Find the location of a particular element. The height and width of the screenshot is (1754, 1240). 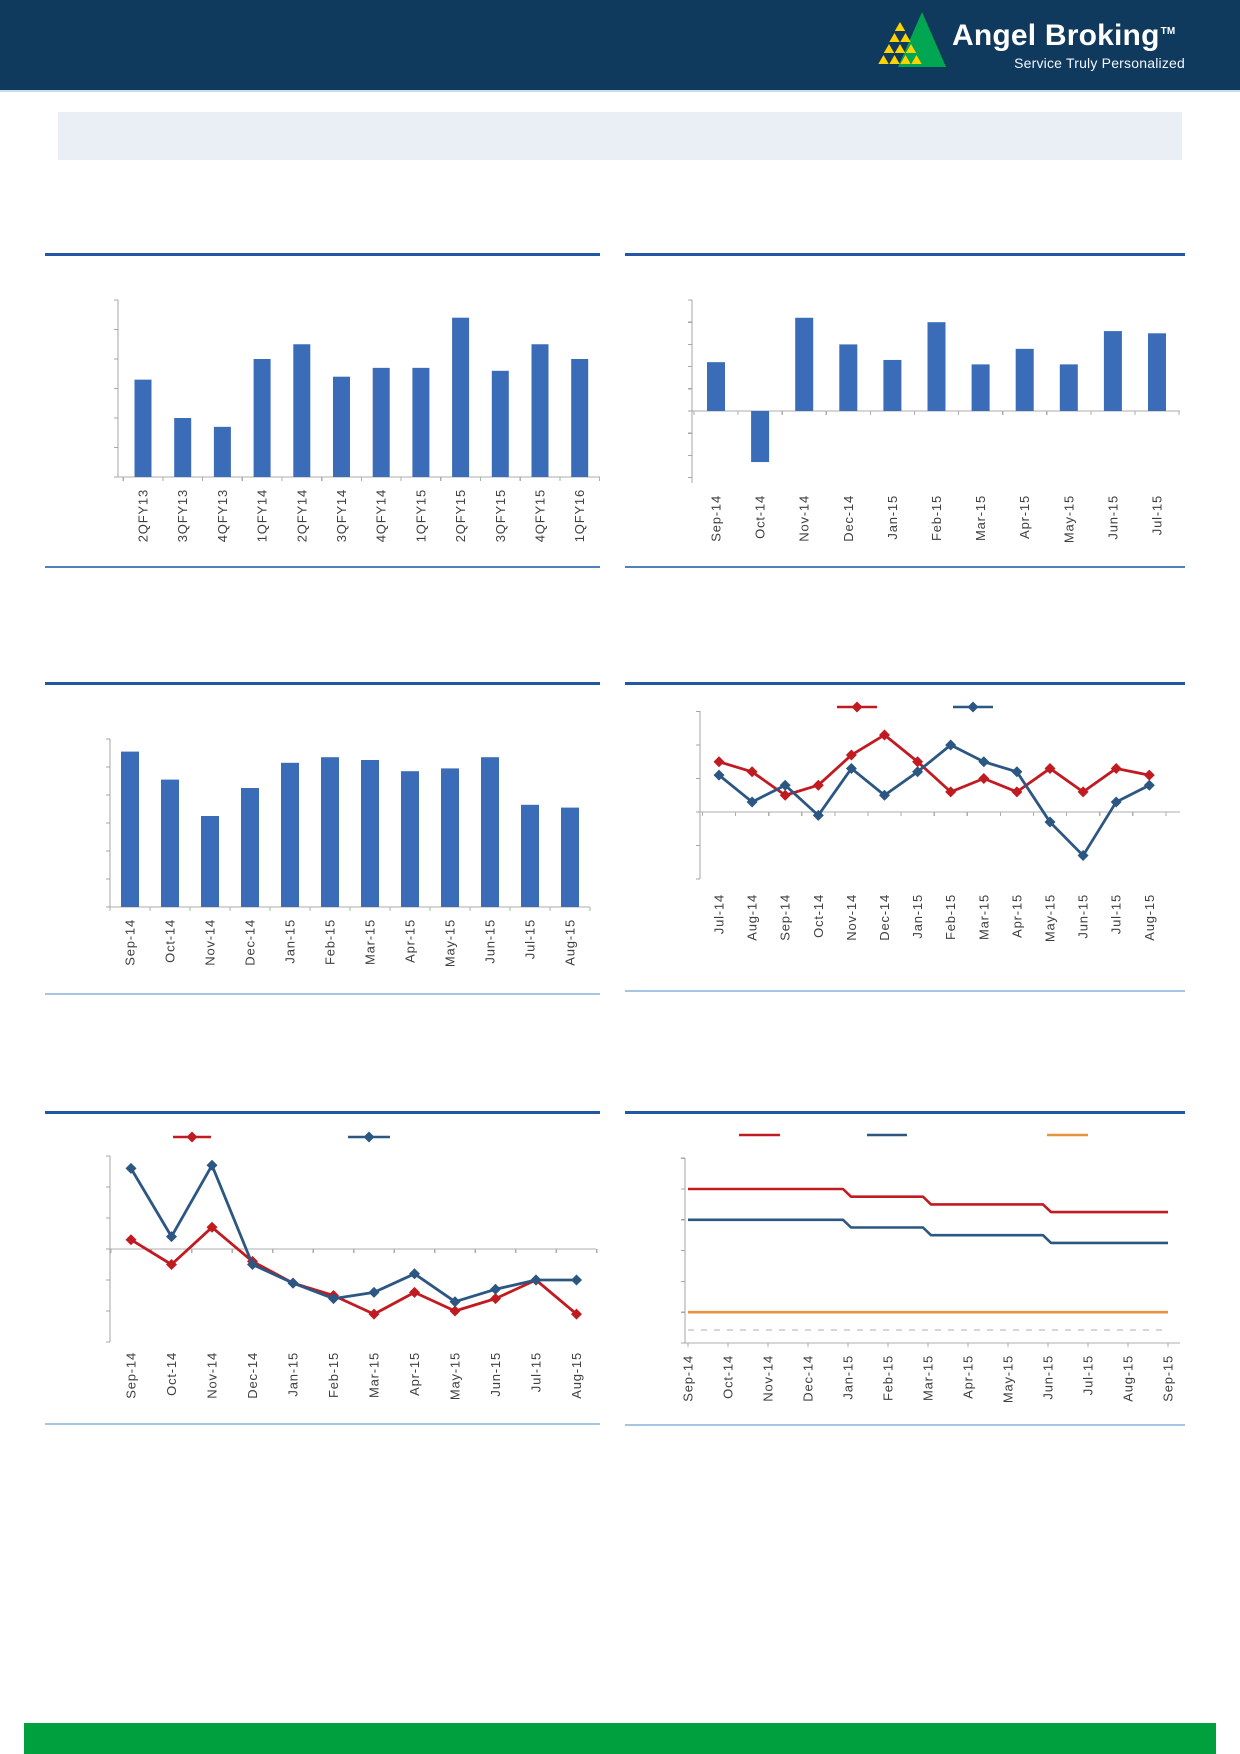

x-axis-label: 3QFY15 is located at coordinates (500, 515).